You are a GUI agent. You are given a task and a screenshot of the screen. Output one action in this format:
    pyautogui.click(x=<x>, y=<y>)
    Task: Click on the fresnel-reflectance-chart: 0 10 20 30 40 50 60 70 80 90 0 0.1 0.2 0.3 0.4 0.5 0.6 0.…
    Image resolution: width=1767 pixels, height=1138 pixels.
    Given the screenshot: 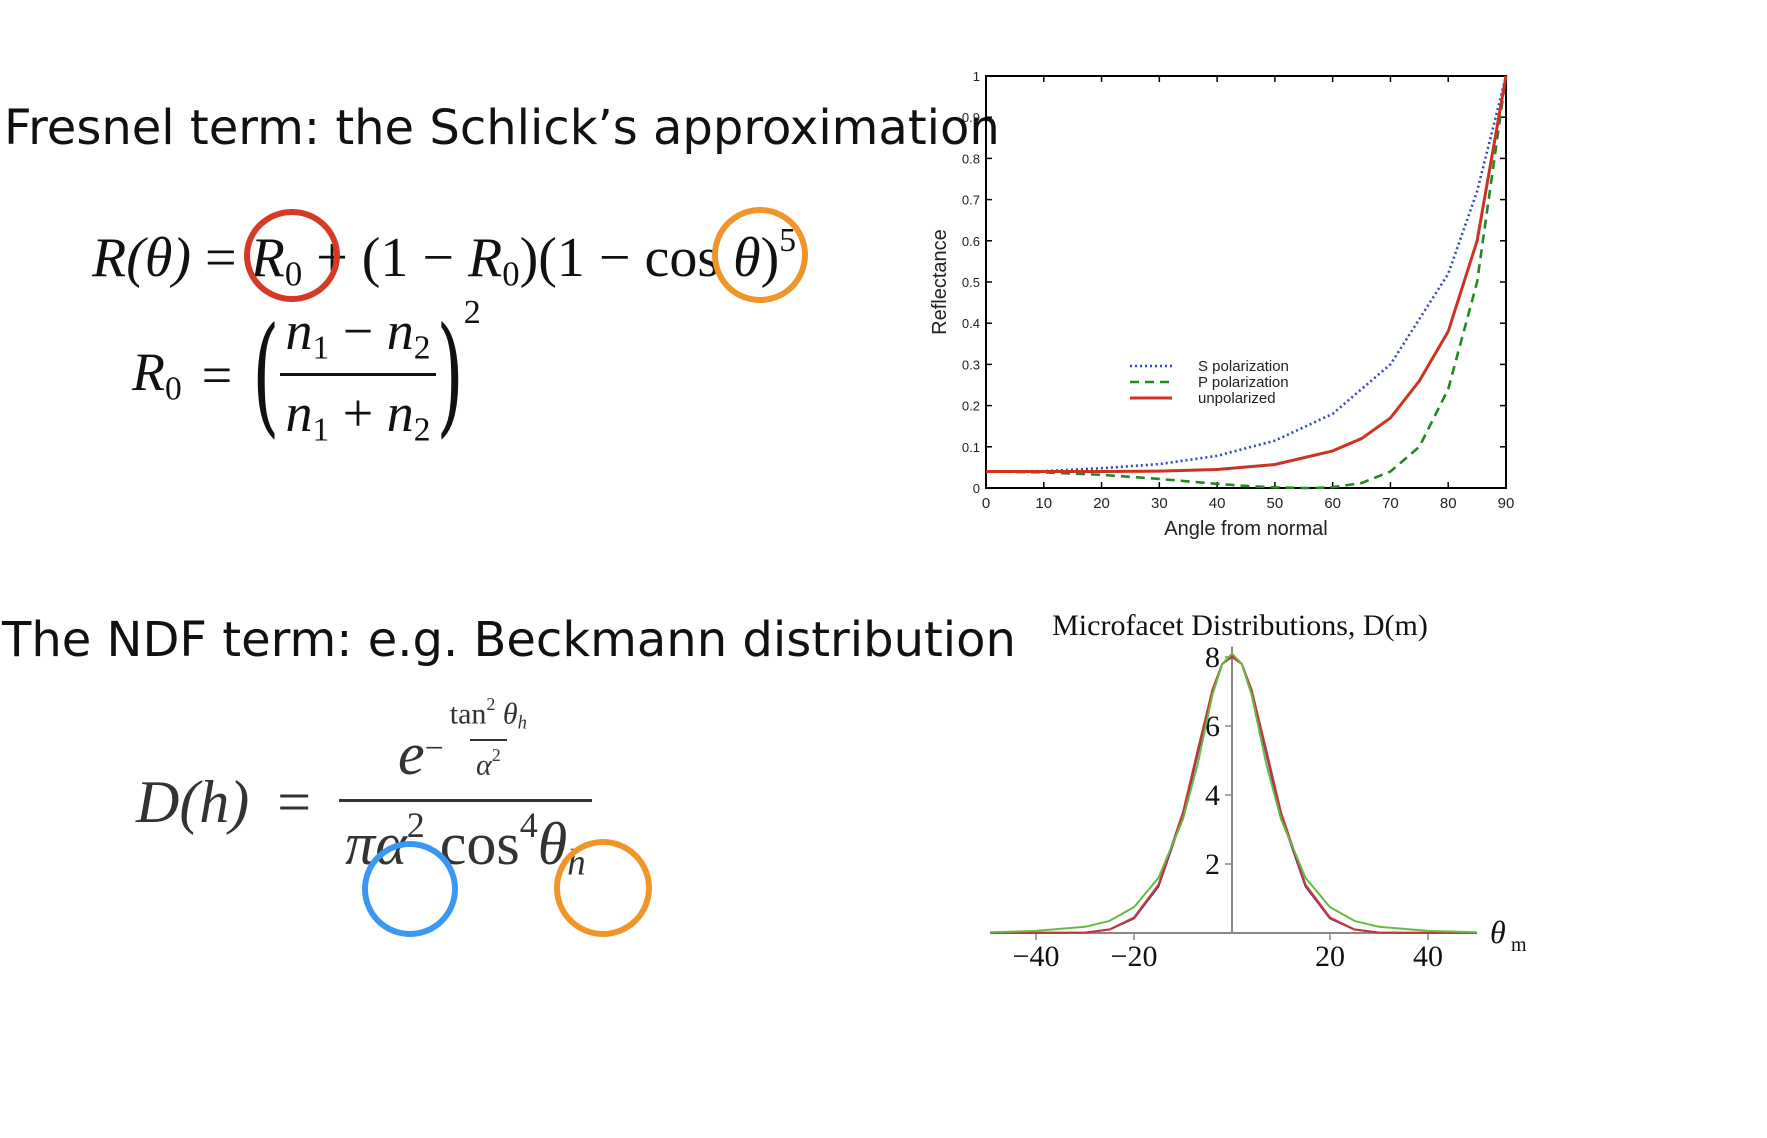 What is the action you would take?
    pyautogui.click(x=1222, y=304)
    